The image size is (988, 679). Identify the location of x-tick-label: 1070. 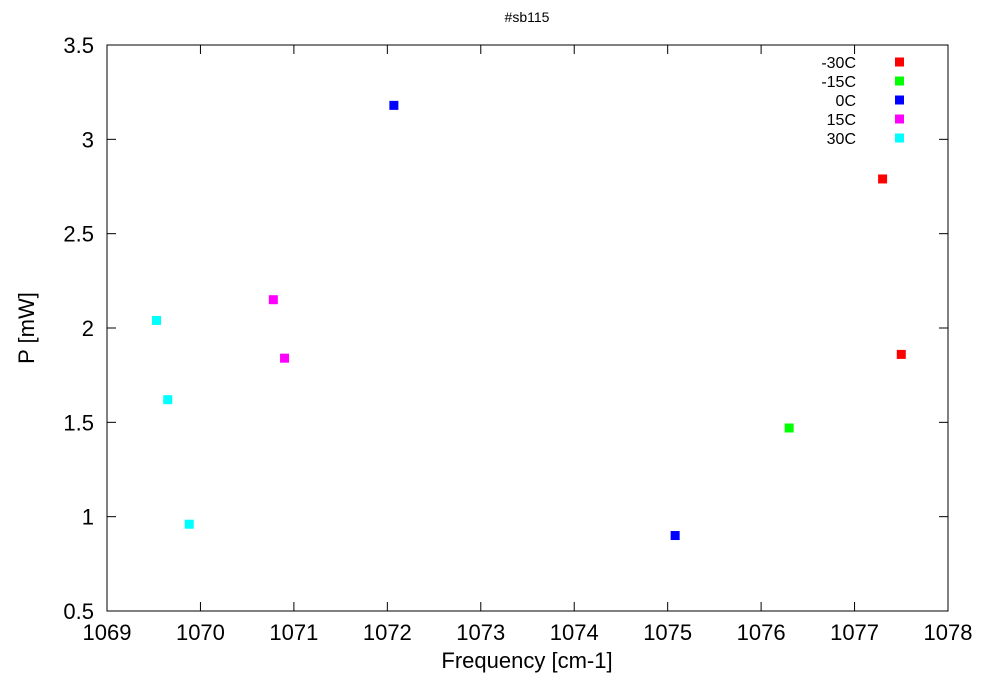
(200, 632).